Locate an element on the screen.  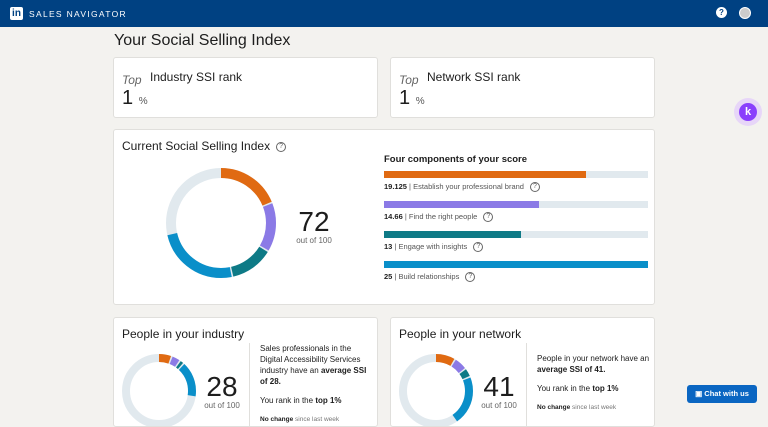
component-value: 14.66 is located at coordinates (393, 217).